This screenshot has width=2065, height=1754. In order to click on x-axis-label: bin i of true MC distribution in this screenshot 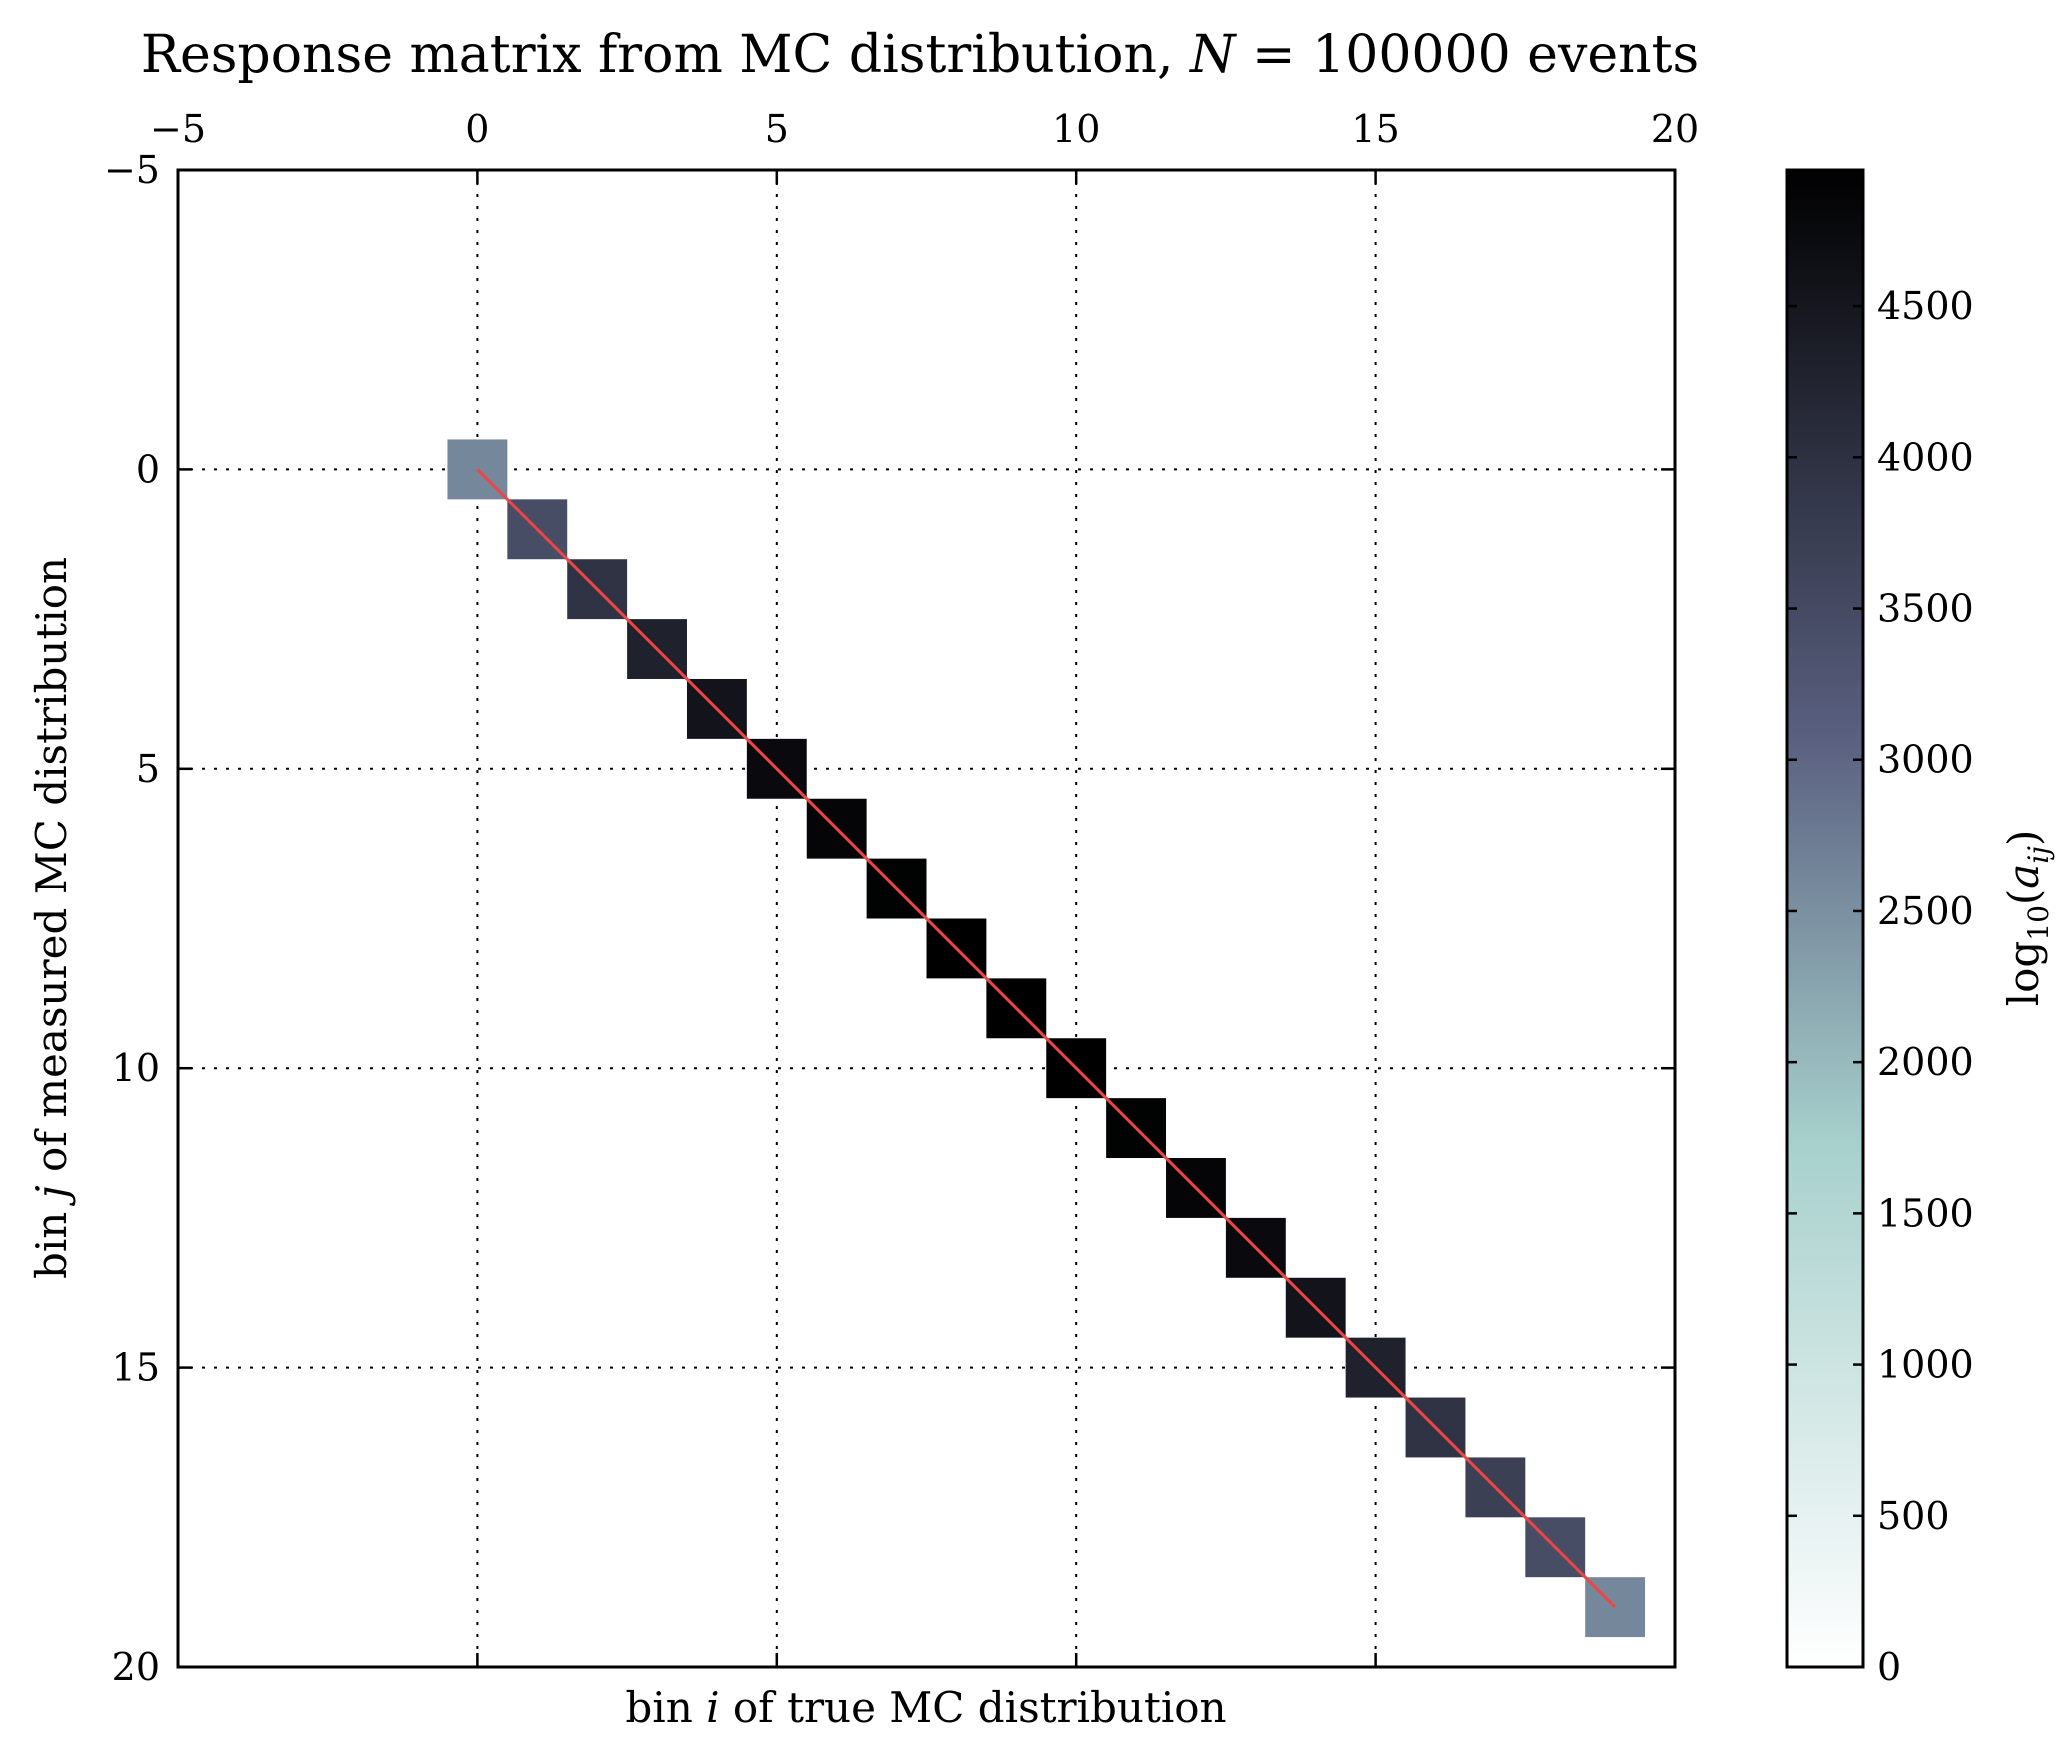, I will do `click(925, 1707)`.